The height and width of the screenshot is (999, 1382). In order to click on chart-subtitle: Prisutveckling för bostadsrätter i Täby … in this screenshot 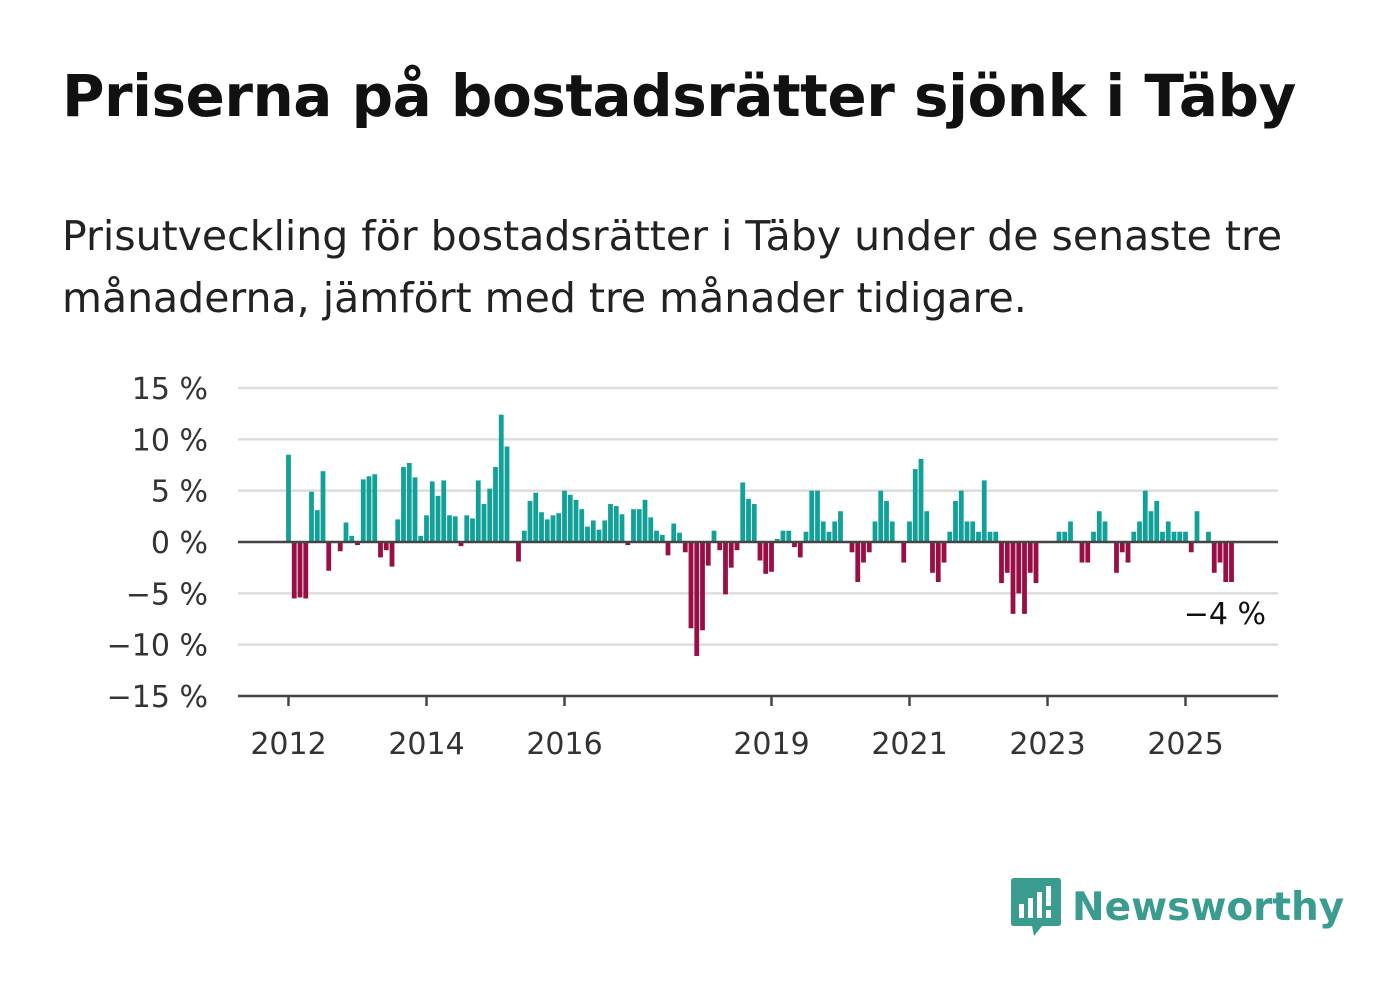, I will do `click(672, 267)`.